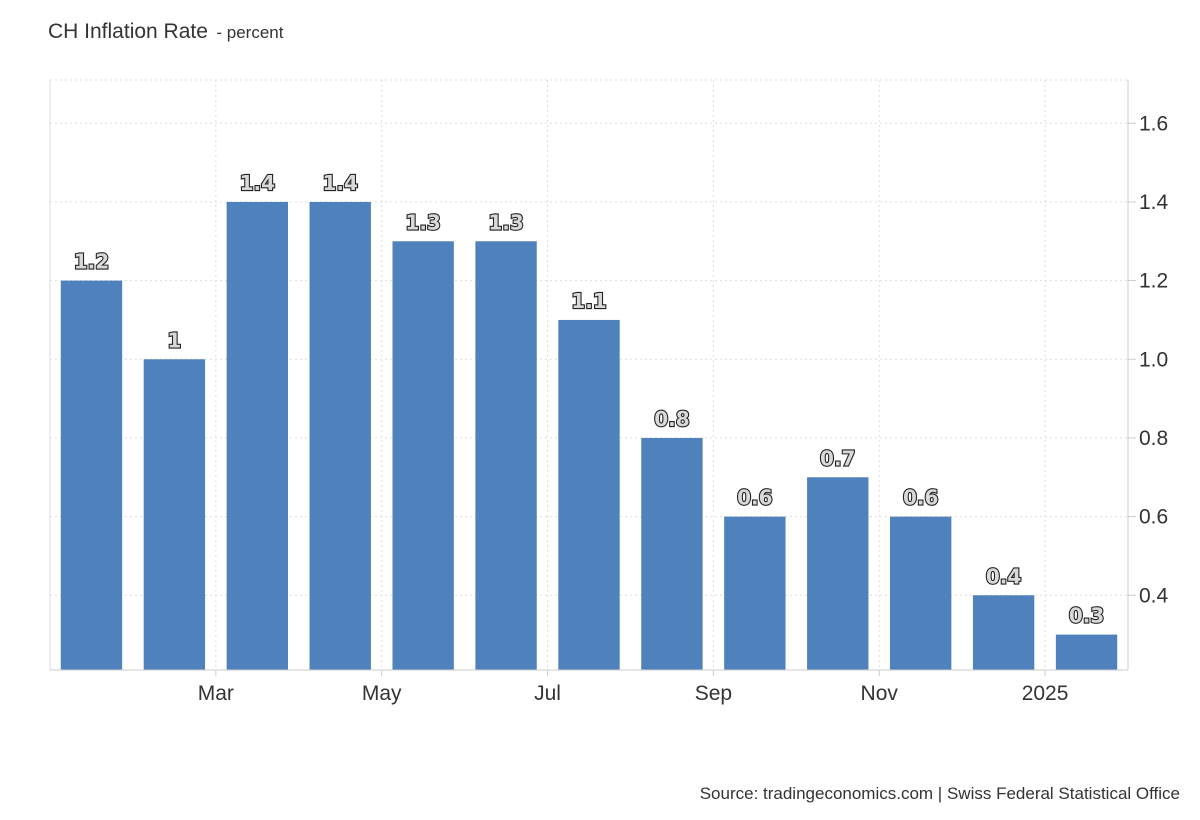 Image resolution: width=1200 pixels, height=820 pixels. What do you see at coordinates (880, 693) in the screenshot?
I see `x-tick-label: Nov` at bounding box center [880, 693].